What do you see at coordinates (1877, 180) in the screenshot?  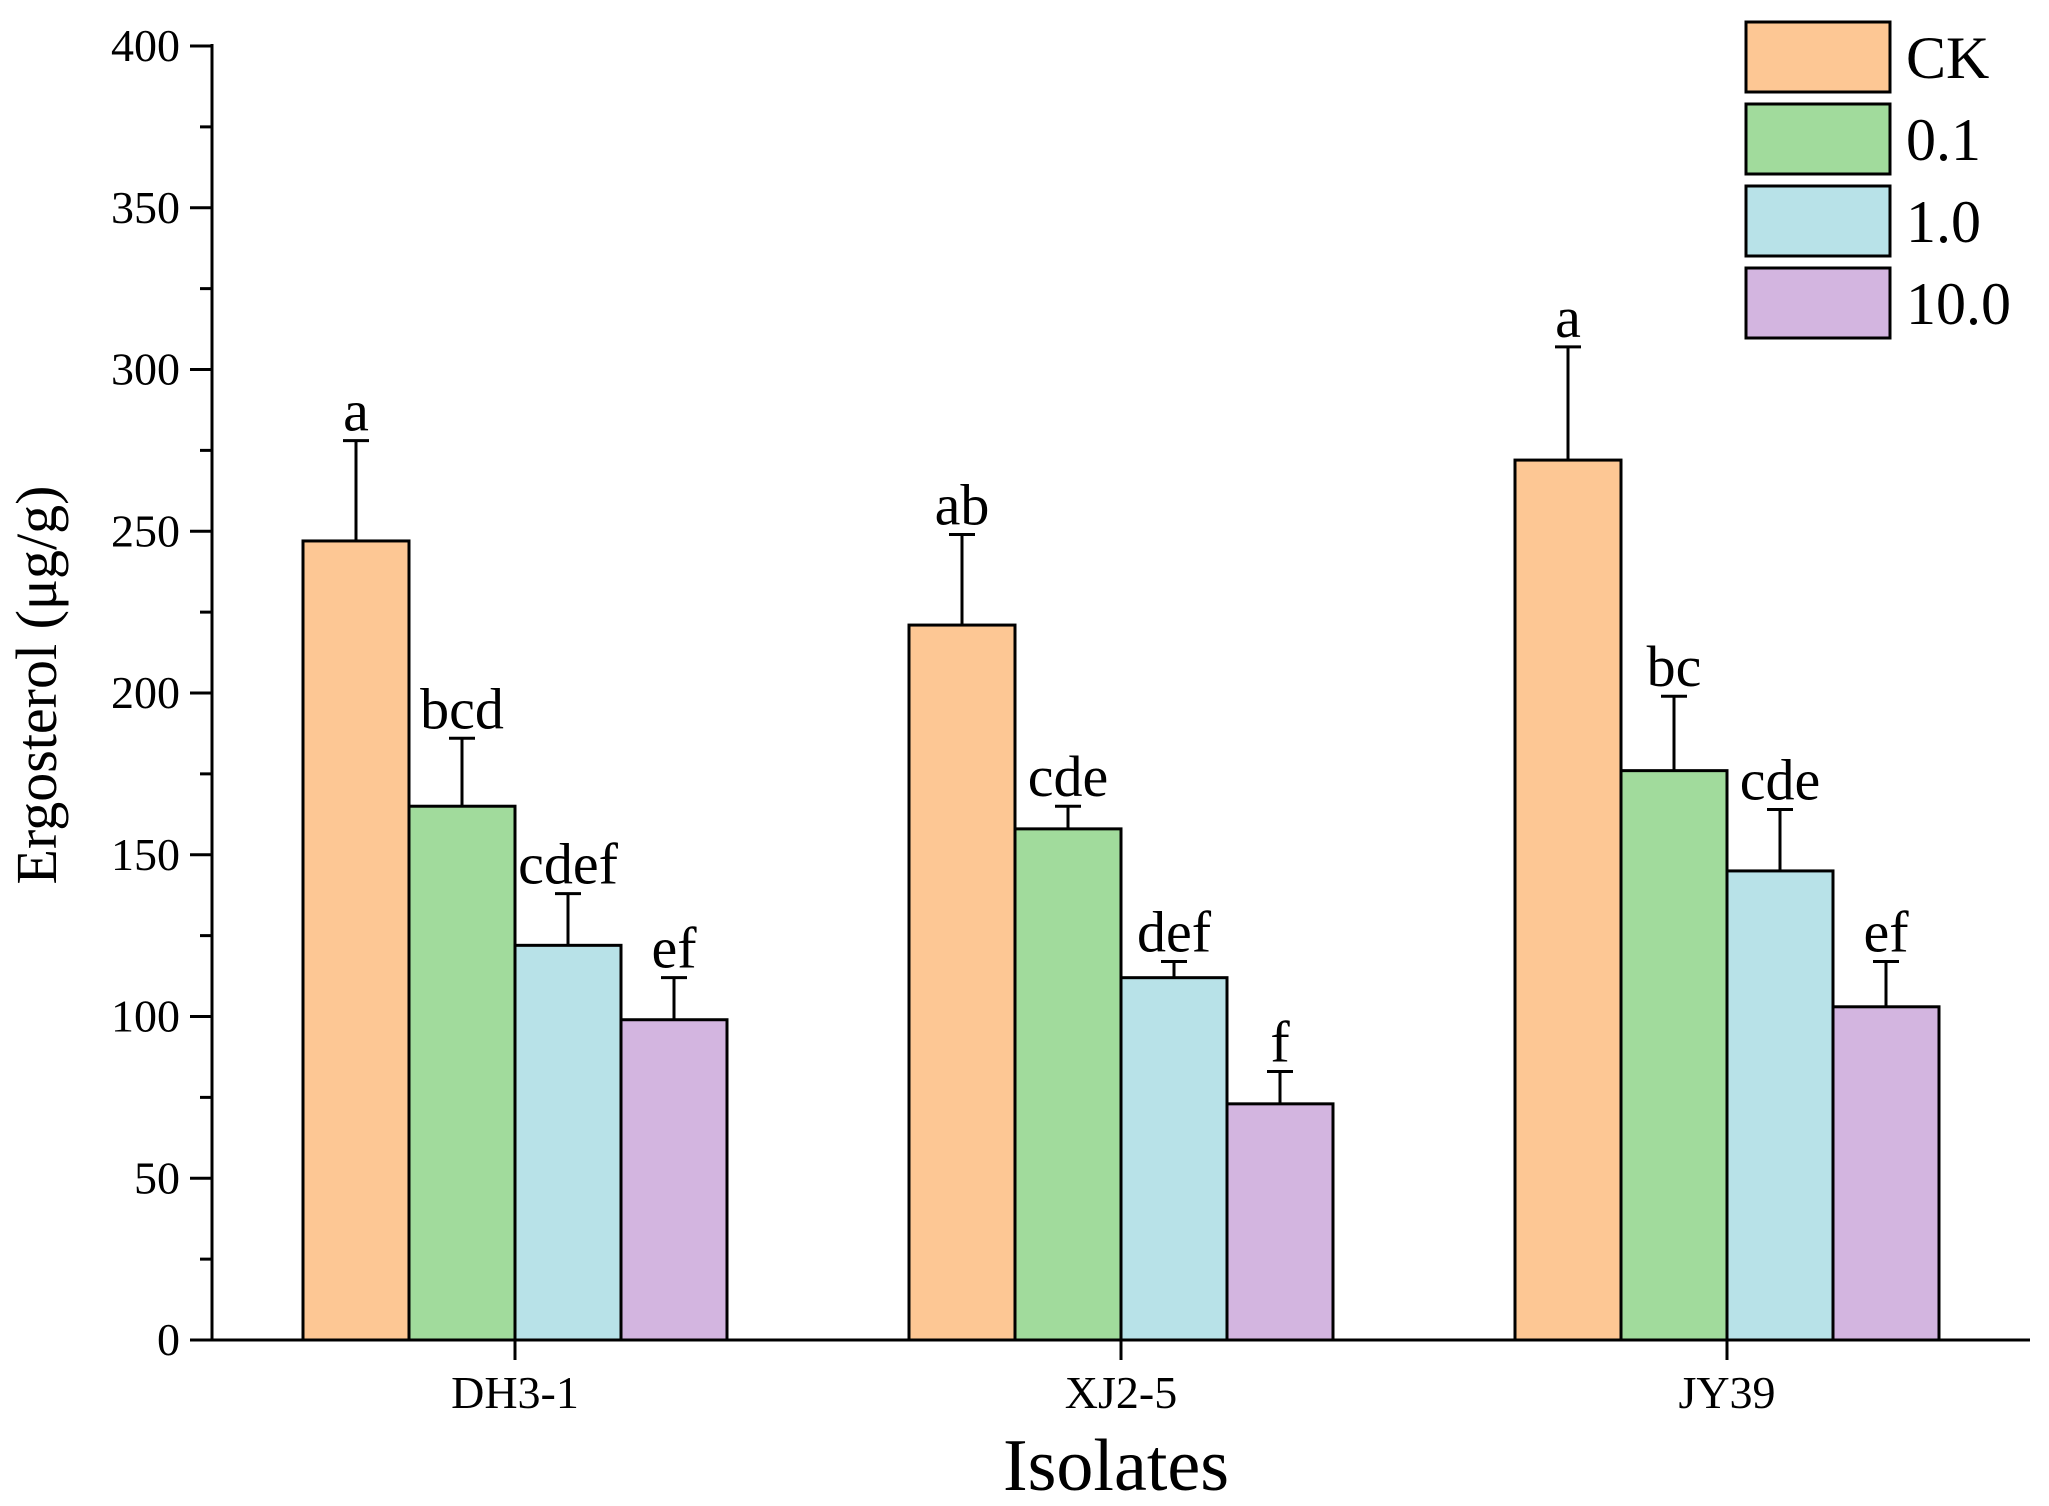 I see `legend: CK 0.1 1.0 10.0` at bounding box center [1877, 180].